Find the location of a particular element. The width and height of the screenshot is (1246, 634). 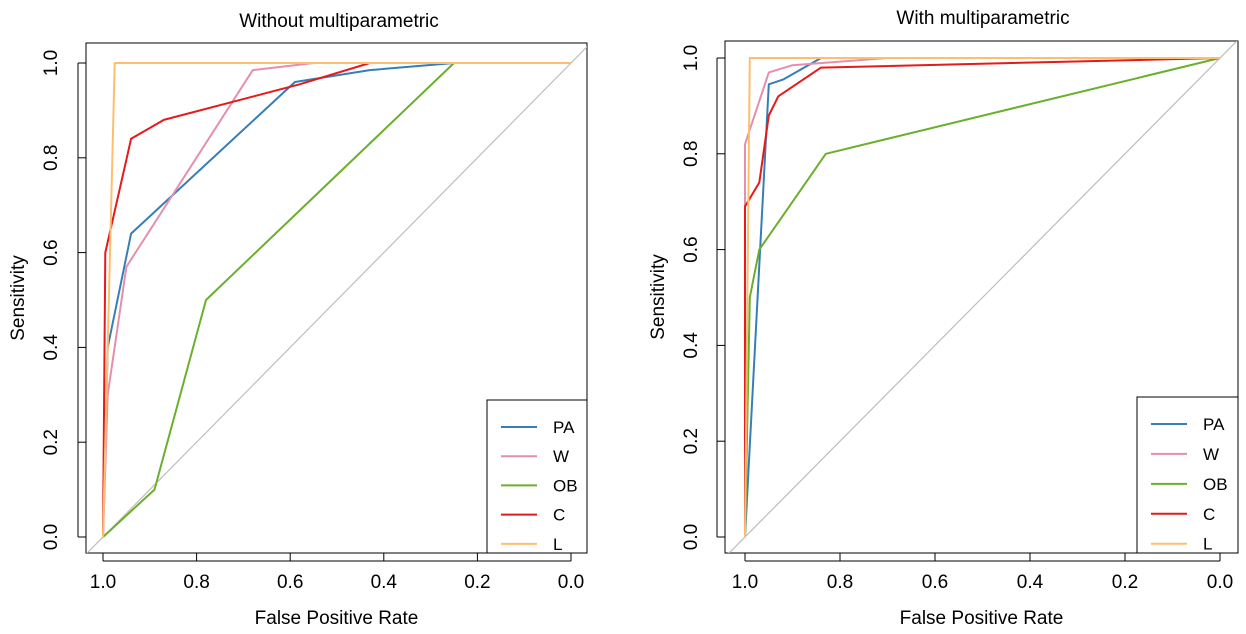

legend-box is located at coordinates (537, 476).